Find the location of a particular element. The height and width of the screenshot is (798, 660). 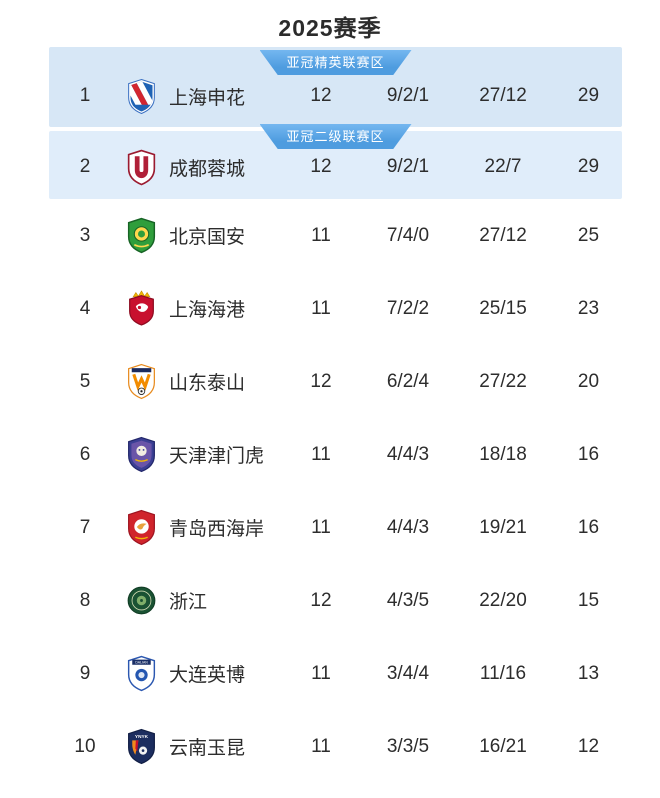

team-name: 山东泰山 is located at coordinates (207, 383).